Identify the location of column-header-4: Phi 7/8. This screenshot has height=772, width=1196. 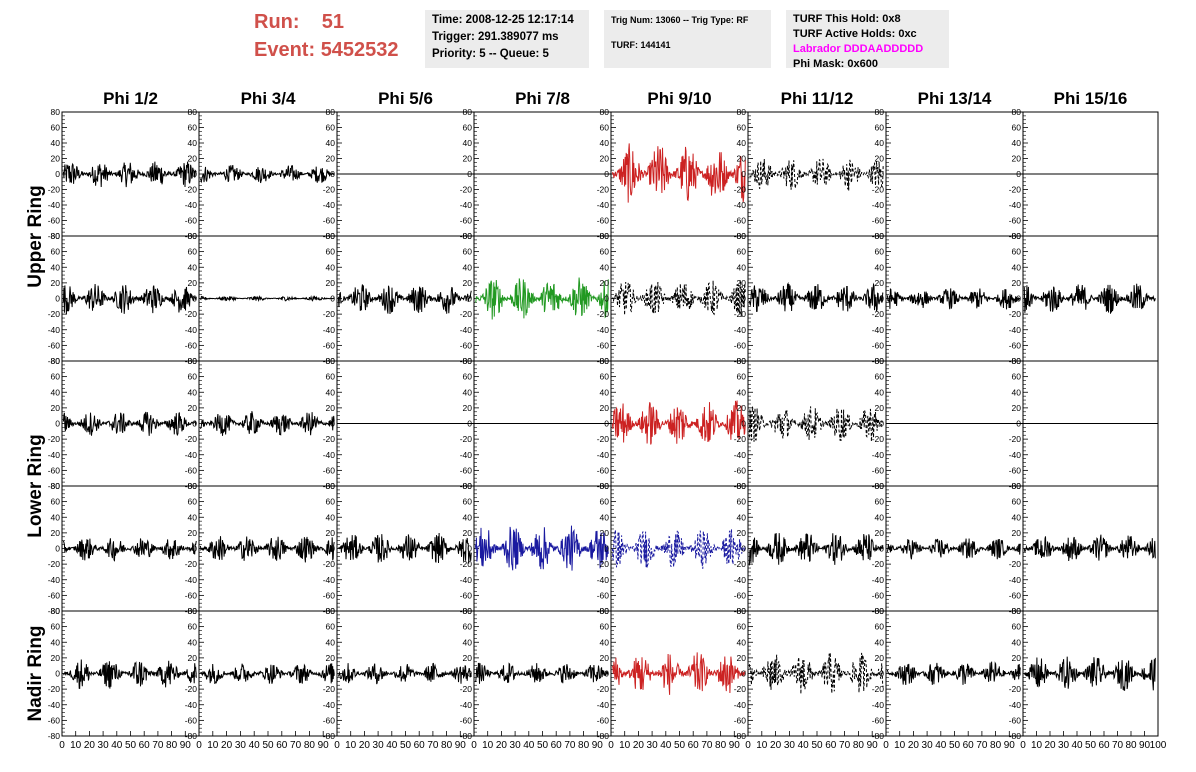
(542, 98).